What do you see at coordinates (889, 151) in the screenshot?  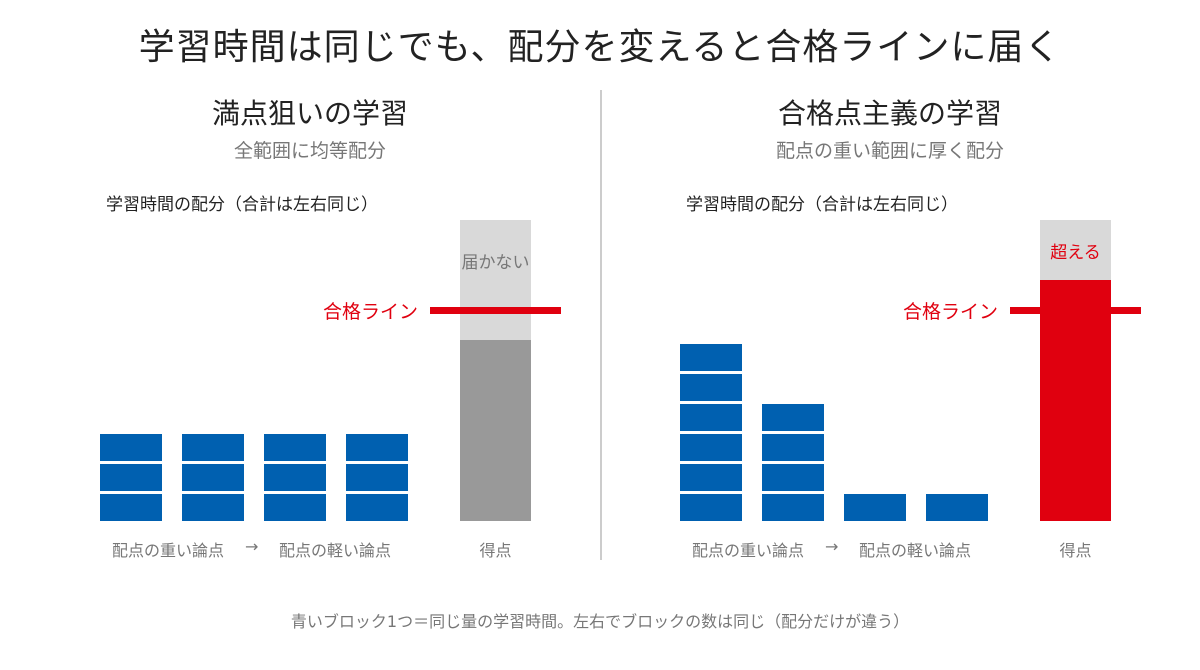 I see `panel-subheading: 配点の重い範囲に厚く配分` at bounding box center [889, 151].